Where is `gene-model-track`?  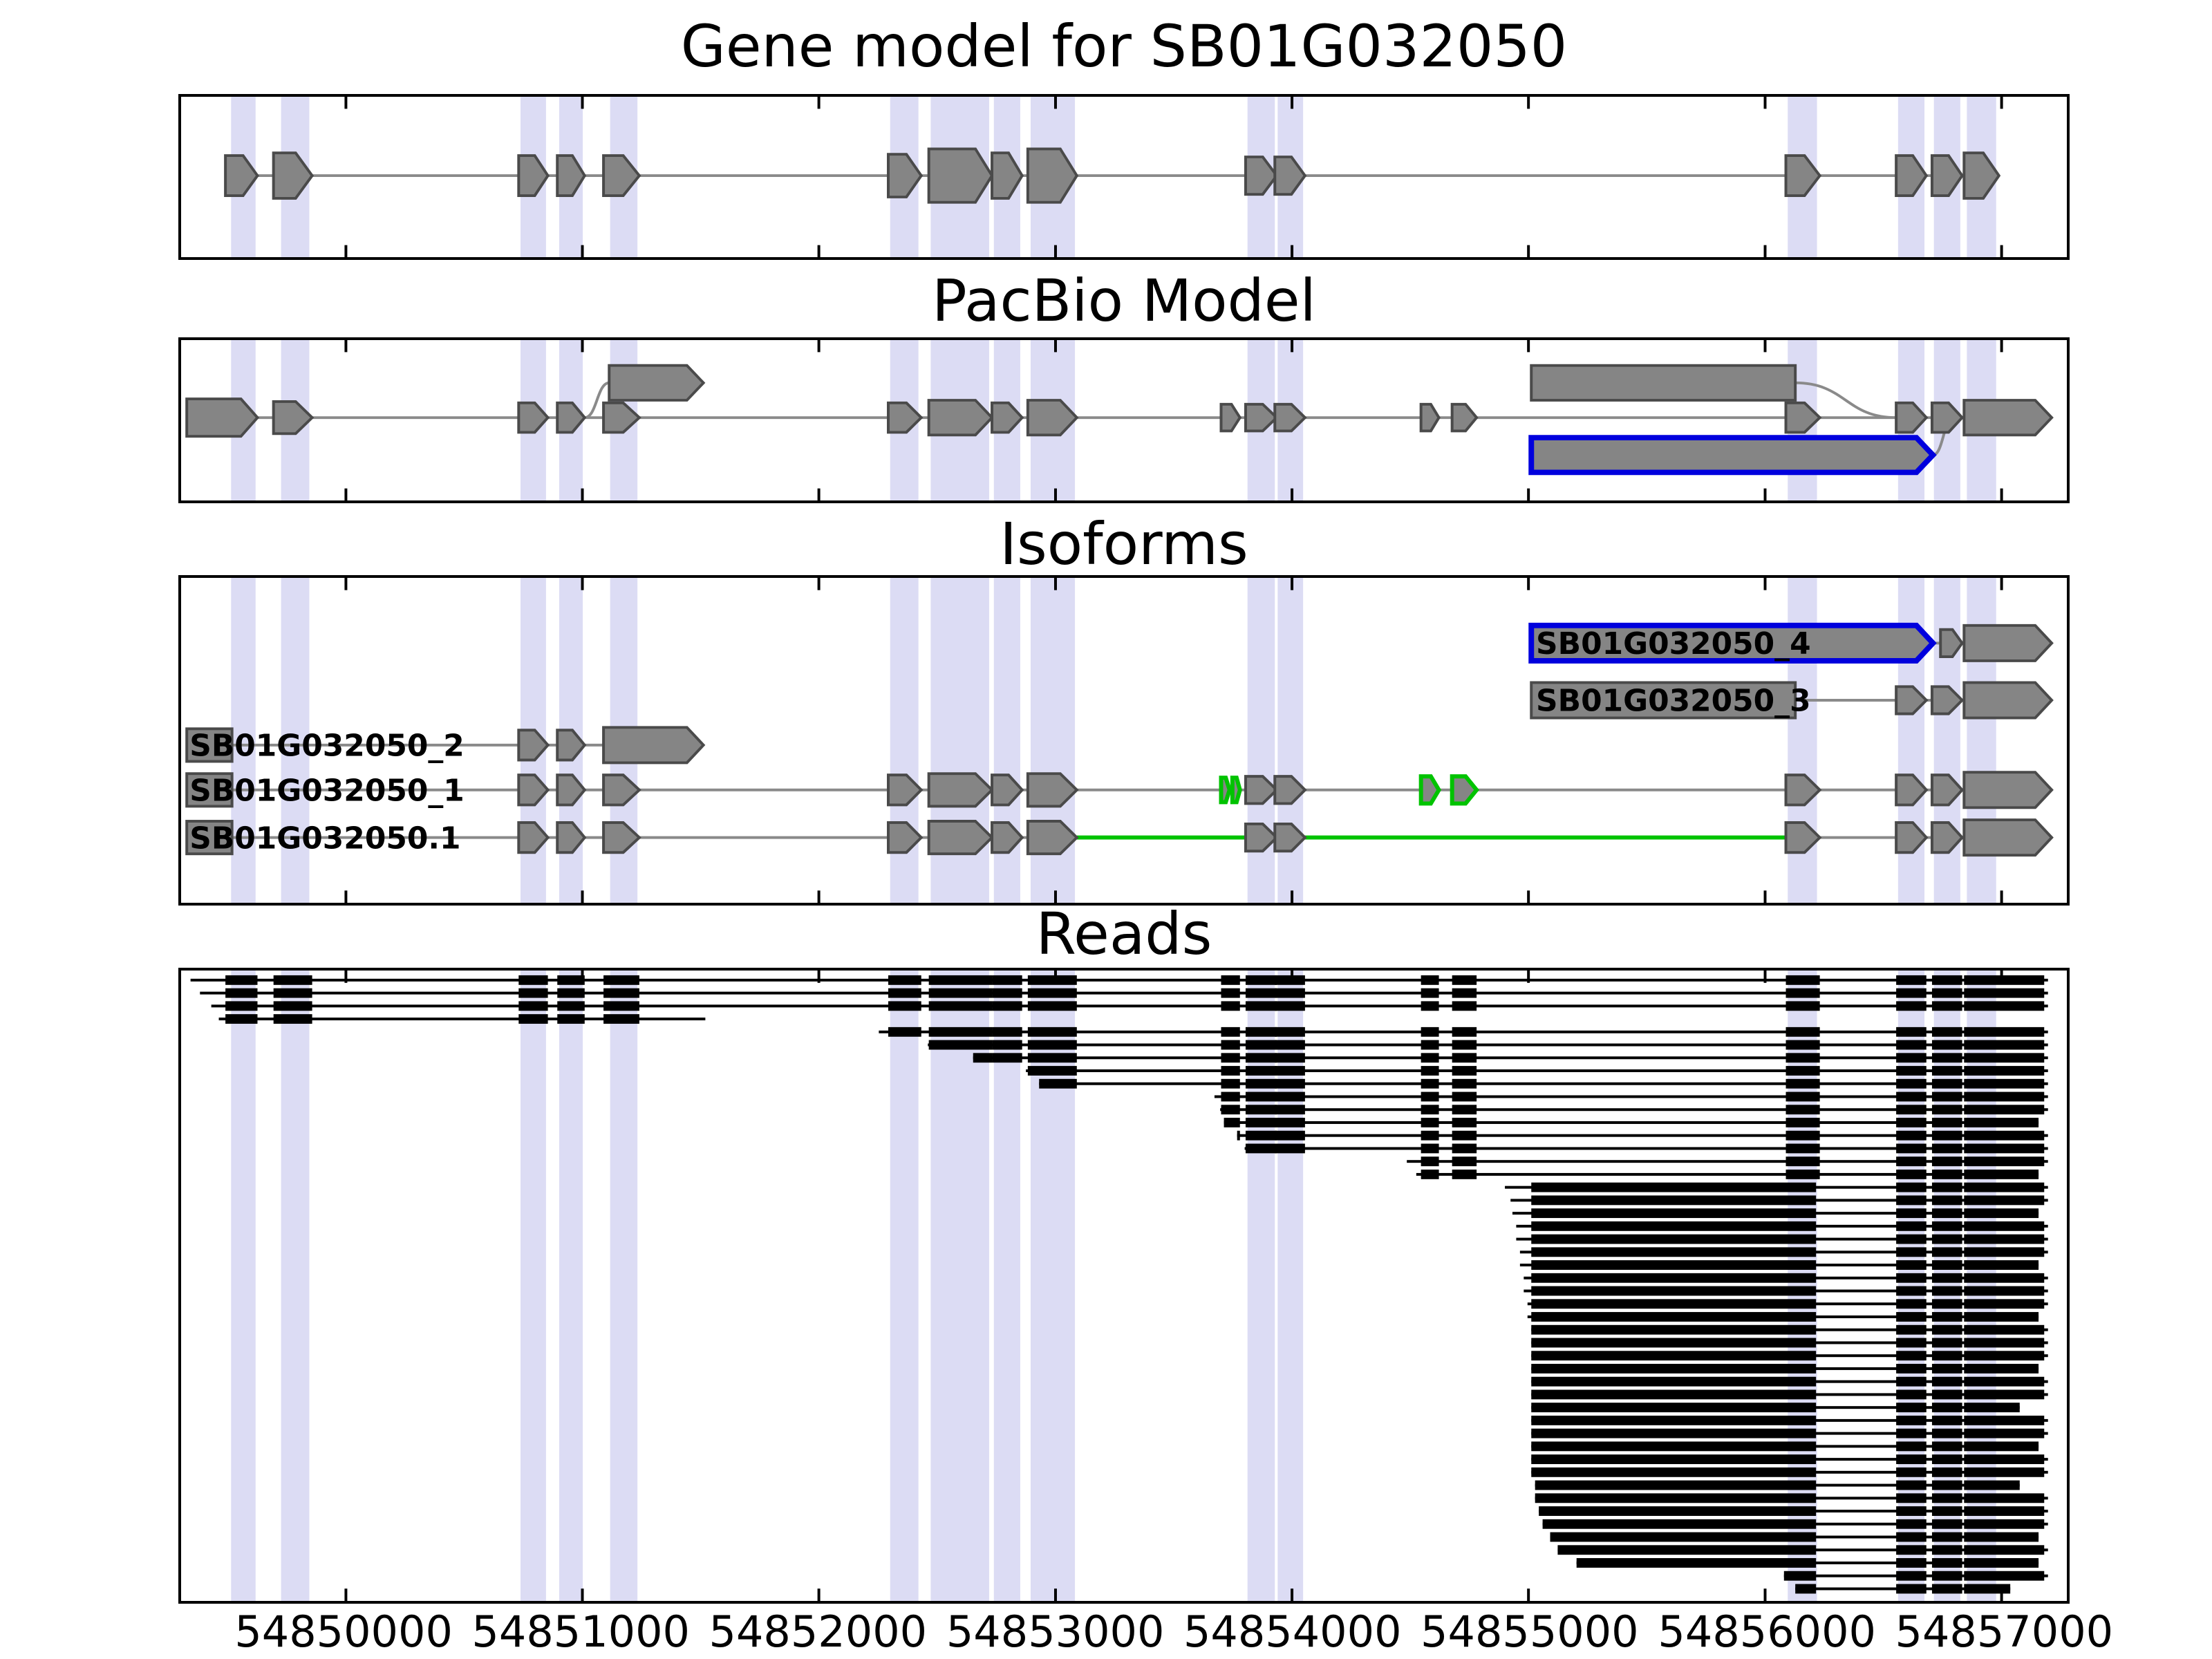
gene-model-track is located at coordinates (1113, 177).